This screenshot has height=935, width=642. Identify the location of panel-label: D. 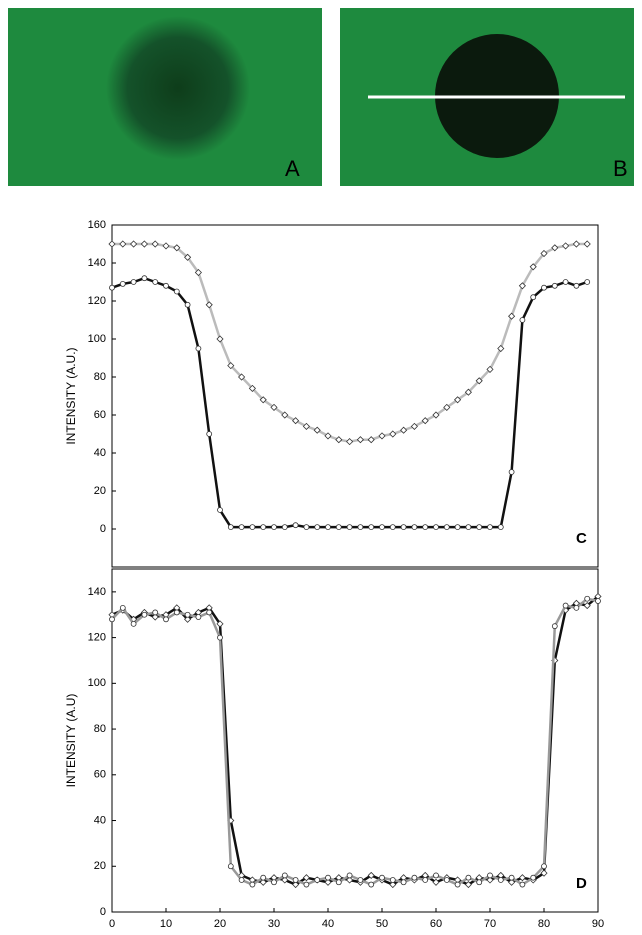
(581, 883).